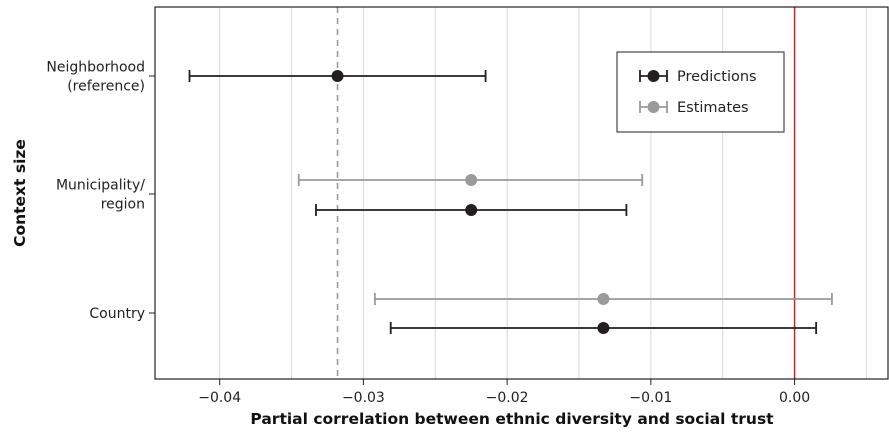 Image resolution: width=889 pixels, height=434 pixels. I want to click on x-tick-label: −0.01, so click(650, 398).